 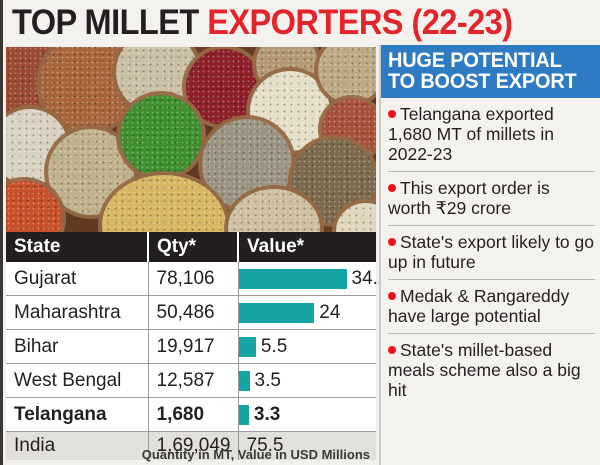 I want to click on sidebar-banner-line1: HUGE POTENTIAL, so click(x=475, y=60).